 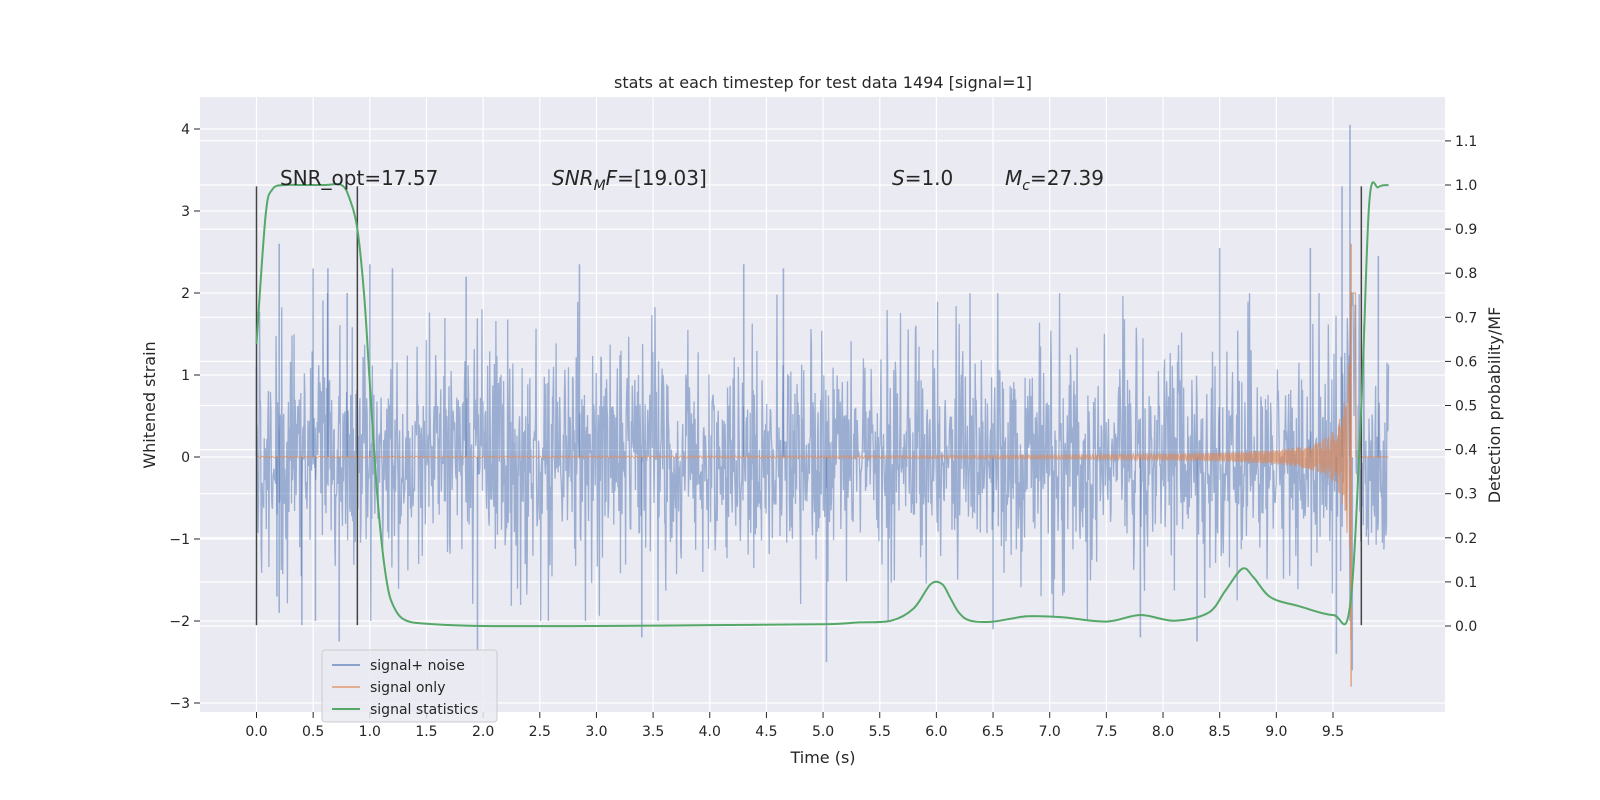 What do you see at coordinates (596, 732) in the screenshot?
I see `x-tick-label: 3.0` at bounding box center [596, 732].